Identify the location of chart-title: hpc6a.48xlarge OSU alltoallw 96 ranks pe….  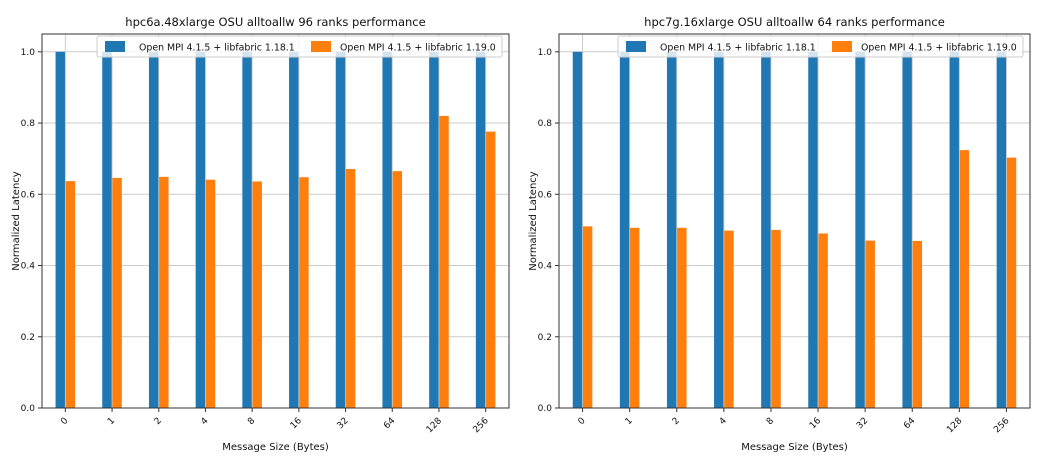
(275, 22).